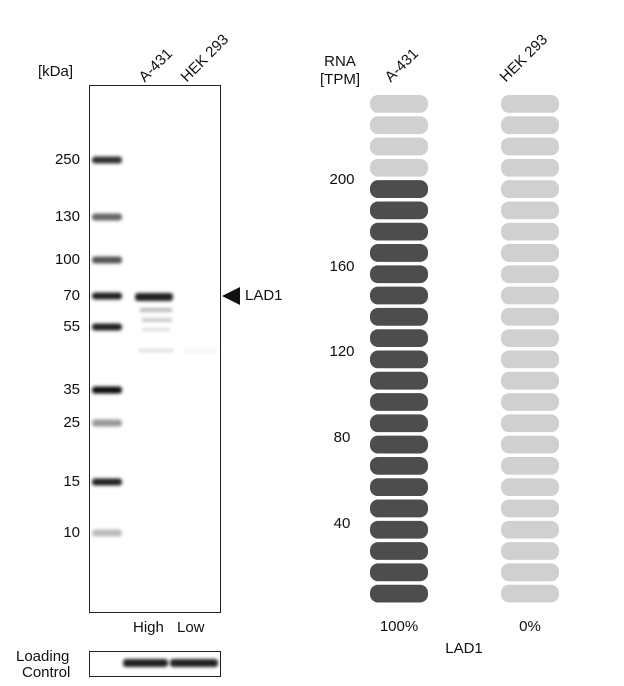  I want to click on rna-tick-label: 120, so click(341, 351).